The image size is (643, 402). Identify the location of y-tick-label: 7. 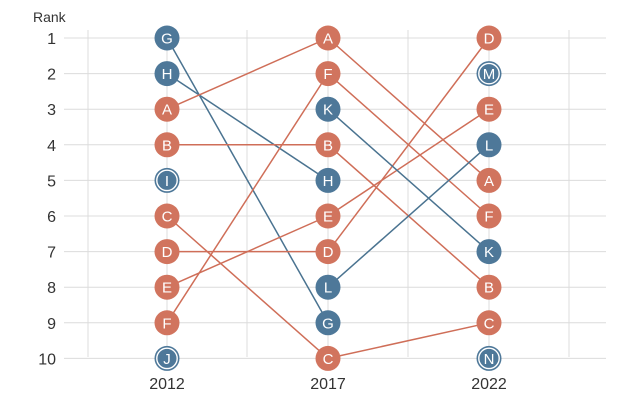
(51, 253).